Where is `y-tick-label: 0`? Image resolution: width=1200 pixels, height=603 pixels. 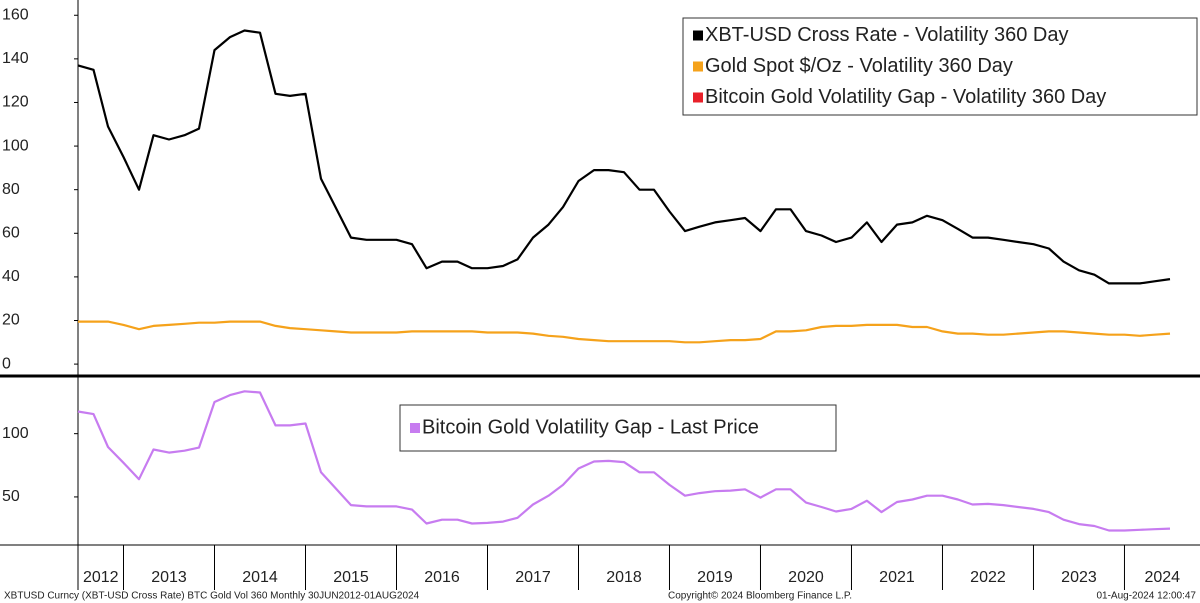
y-tick-label: 0 is located at coordinates (6, 363).